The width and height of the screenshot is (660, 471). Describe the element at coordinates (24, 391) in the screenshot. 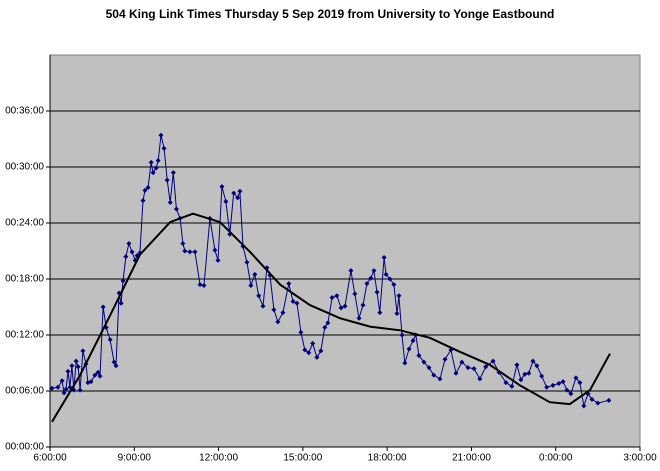

I see `y-tick-label: 00:06:00` at that location.